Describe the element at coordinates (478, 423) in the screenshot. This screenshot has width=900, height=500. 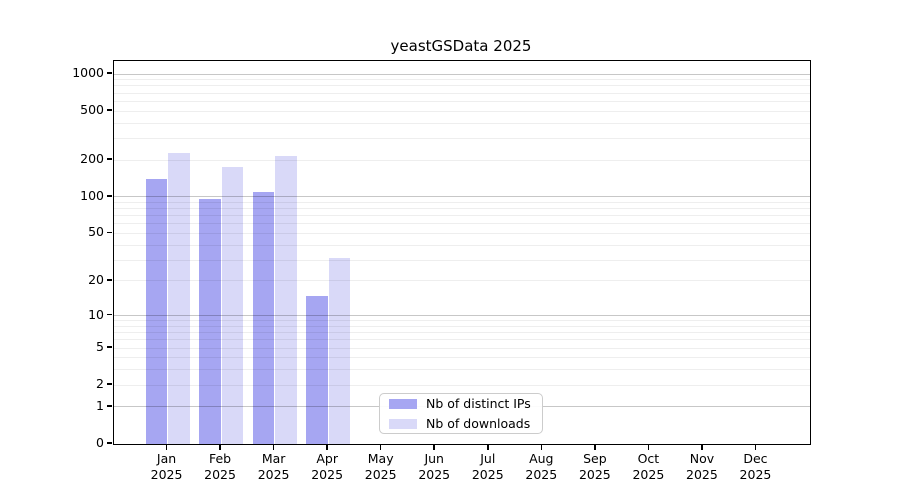
I see `legend-label-downloads: Nb of downloads` at that location.